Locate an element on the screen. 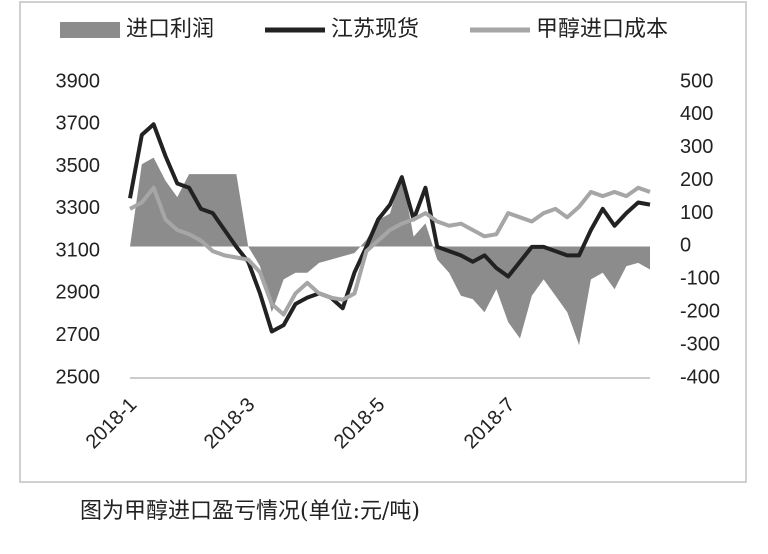 This screenshot has width=768, height=554. y-tick-label: 2700 is located at coordinates (78, 335).